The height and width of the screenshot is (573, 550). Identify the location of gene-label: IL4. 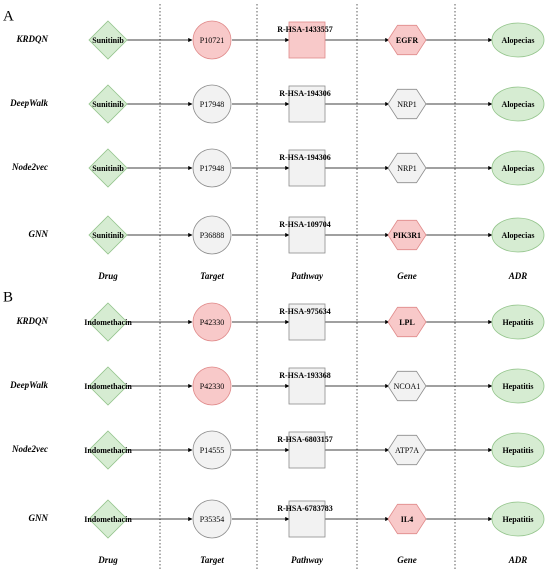
(407, 519).